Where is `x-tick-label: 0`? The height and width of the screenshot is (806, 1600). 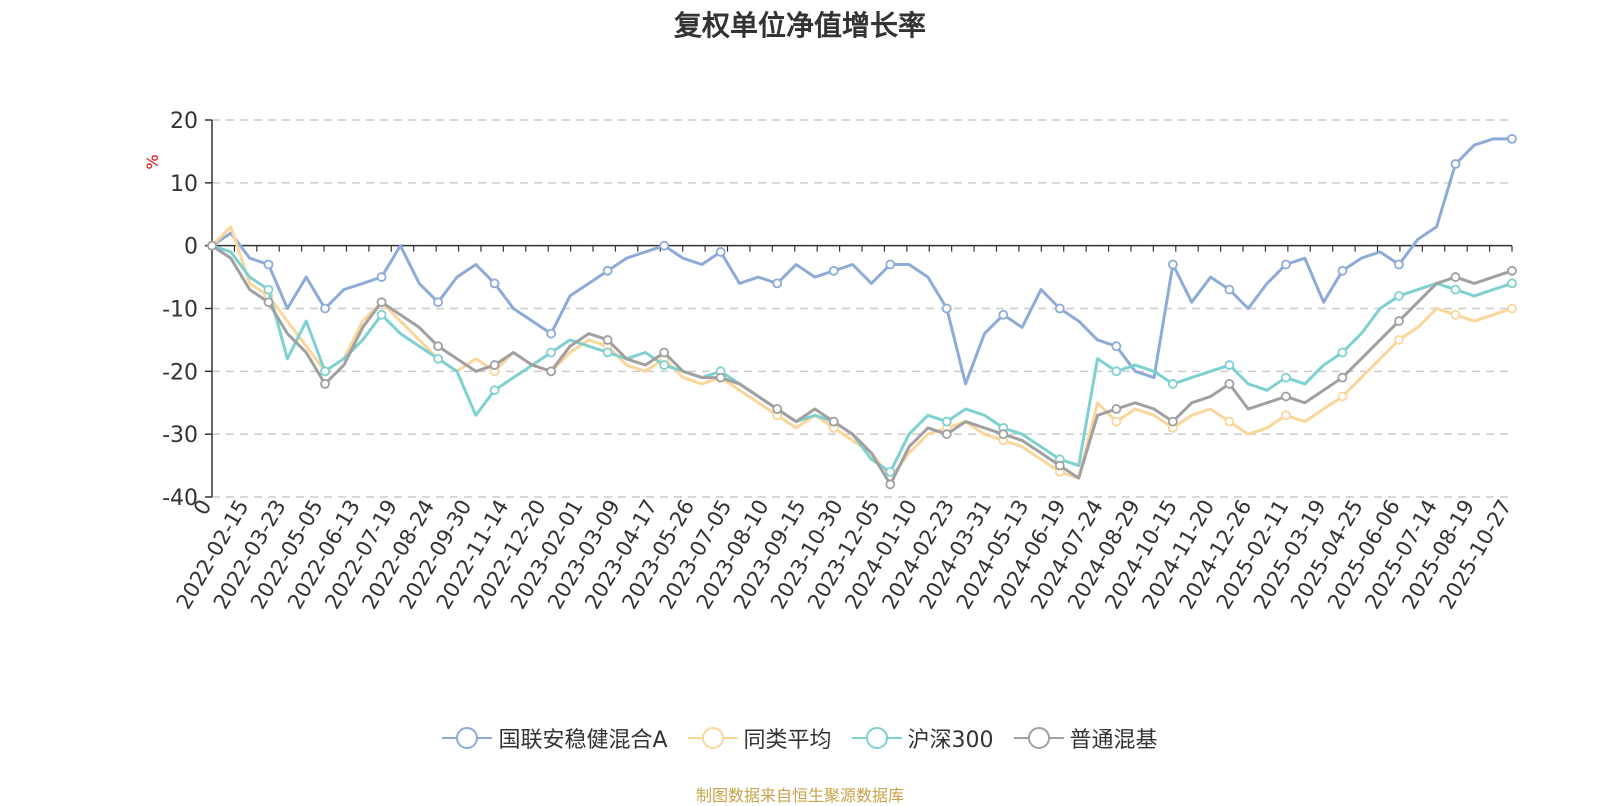 x-tick-label: 0 is located at coordinates (202, 508).